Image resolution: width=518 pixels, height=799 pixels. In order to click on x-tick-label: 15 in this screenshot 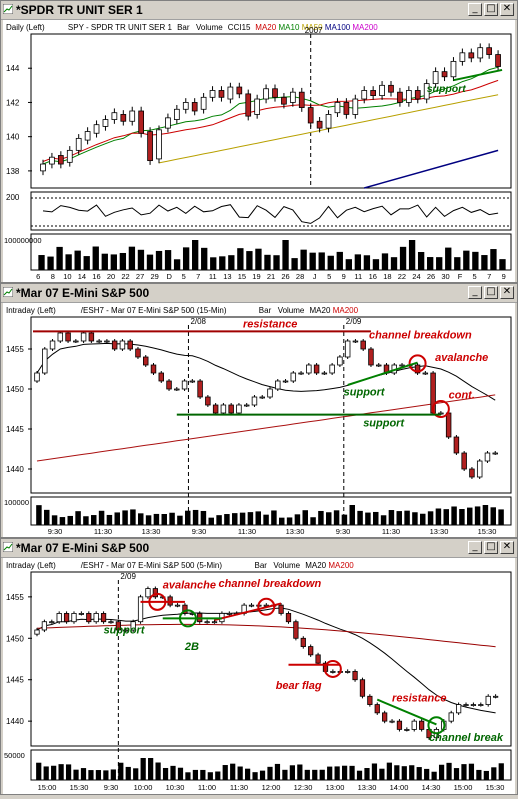, I will do `click(242, 276)`.